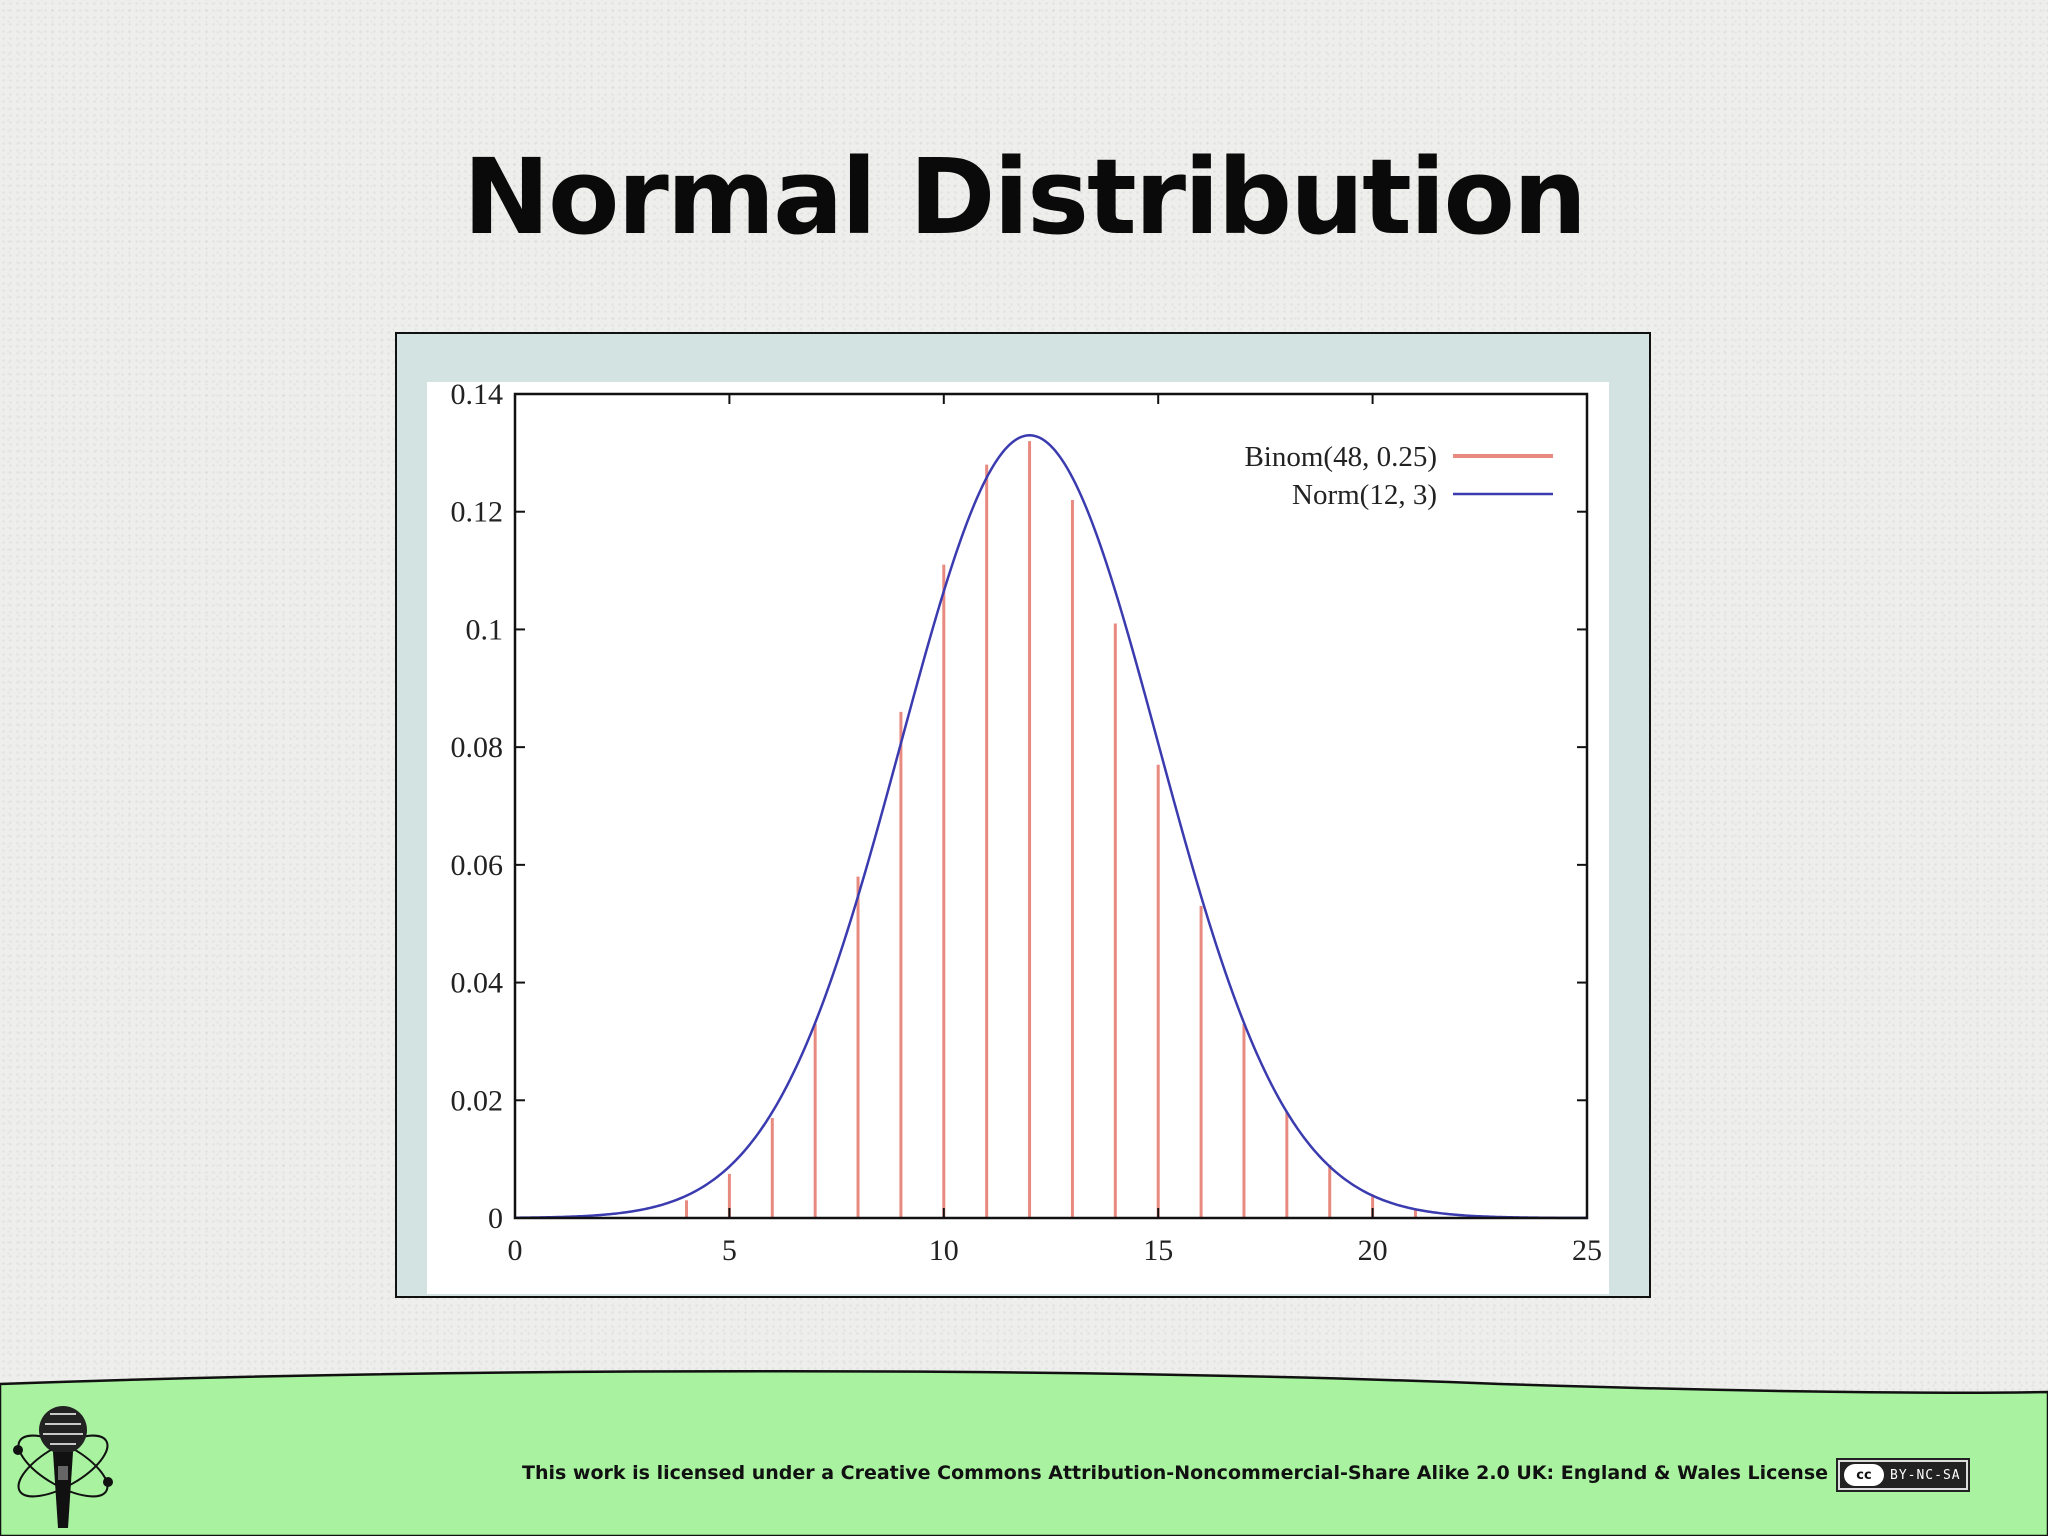 The width and height of the screenshot is (2048, 1536). Describe the element at coordinates (477, 512) in the screenshot. I see `y-tick-label: 0.12` at that location.